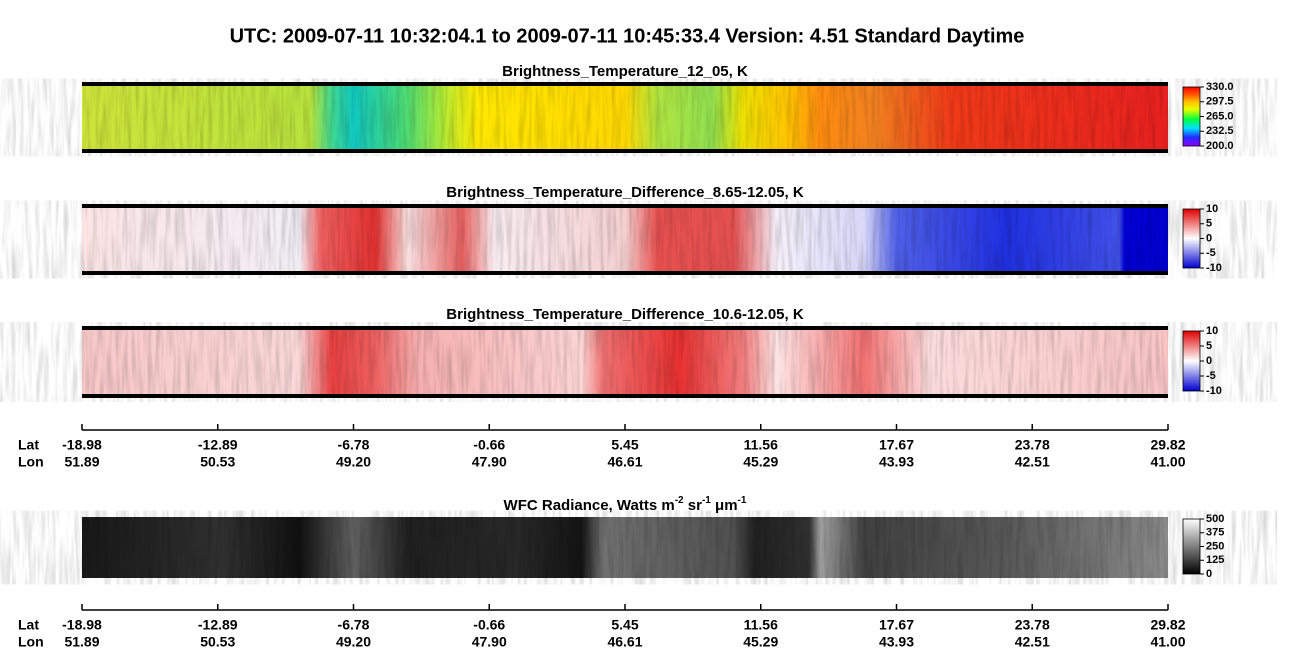 This screenshot has width=1300, height=672. What do you see at coordinates (1220, 116) in the screenshot?
I see `colorbar-tick-label: 265.0` at bounding box center [1220, 116].